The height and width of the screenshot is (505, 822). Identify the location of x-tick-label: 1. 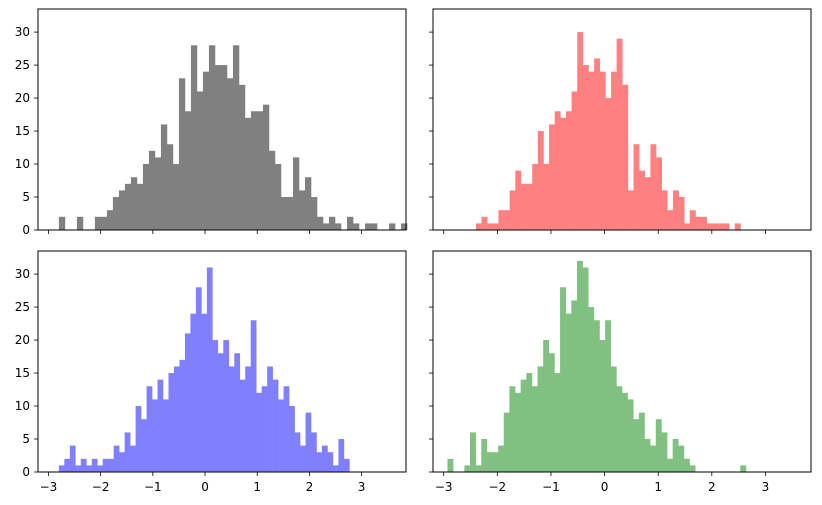
(658, 487).